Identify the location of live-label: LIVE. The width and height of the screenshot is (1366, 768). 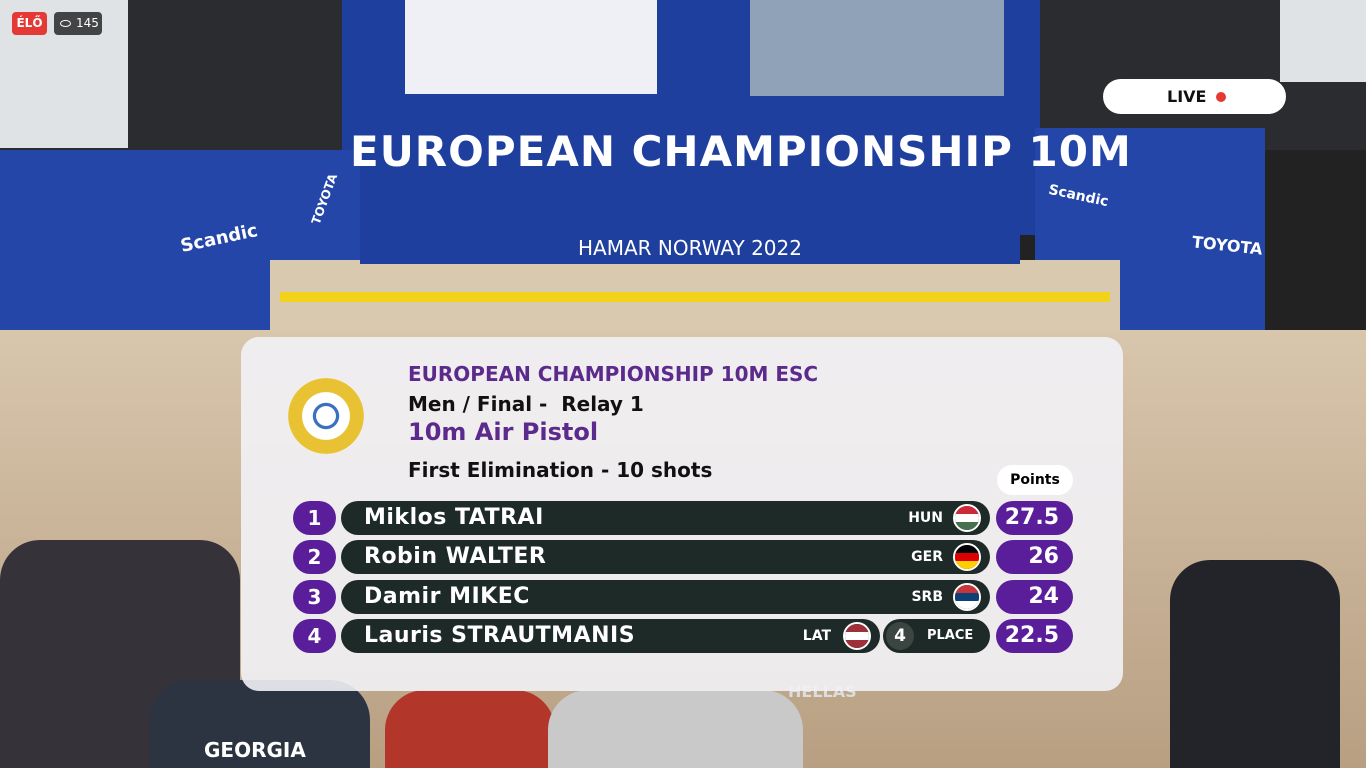
(1187, 96).